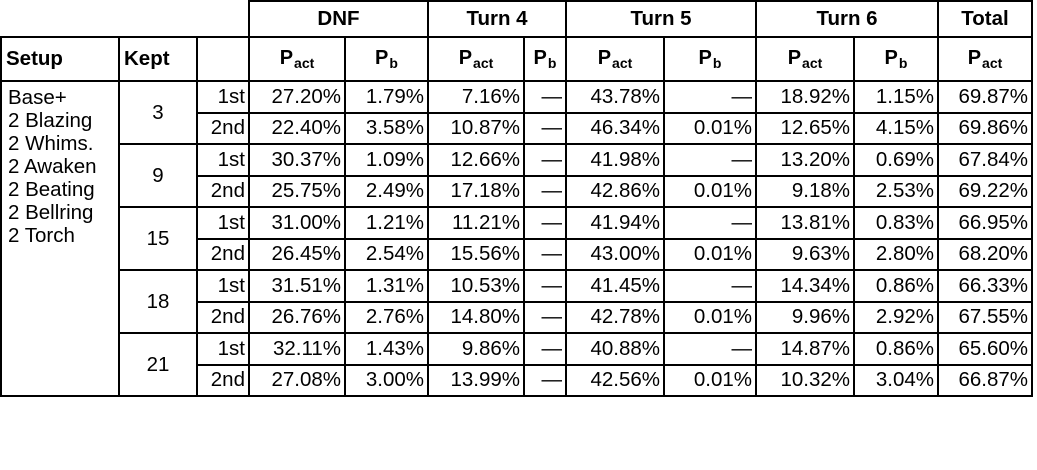  I want to click on value-cell: 30.37%, so click(297, 159).